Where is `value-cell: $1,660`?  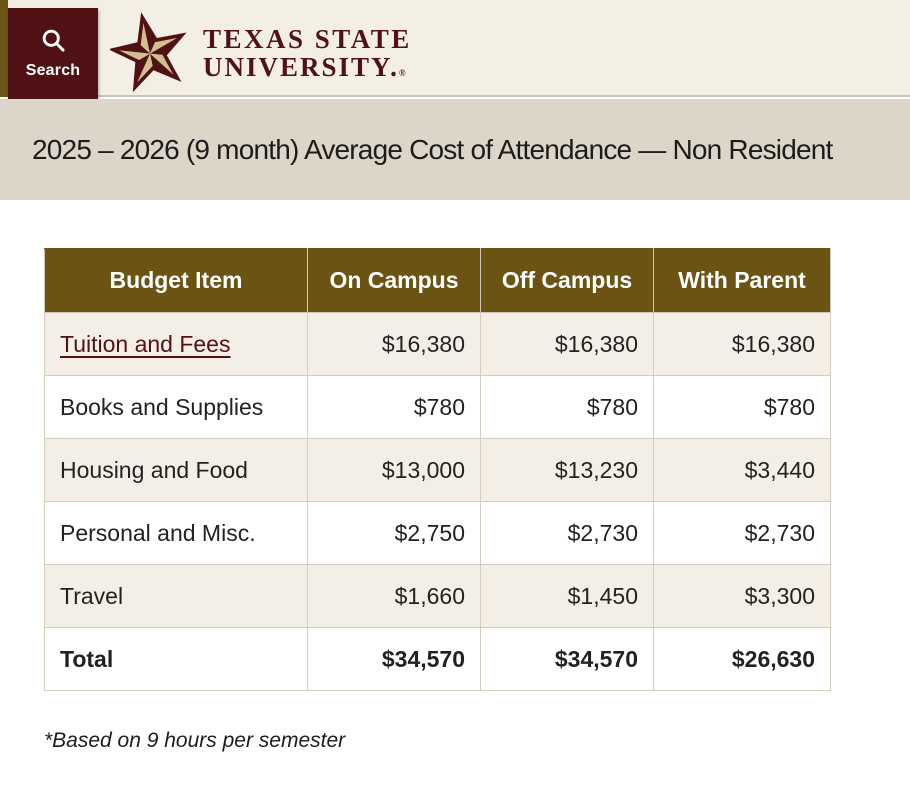 value-cell: $1,660 is located at coordinates (394, 596).